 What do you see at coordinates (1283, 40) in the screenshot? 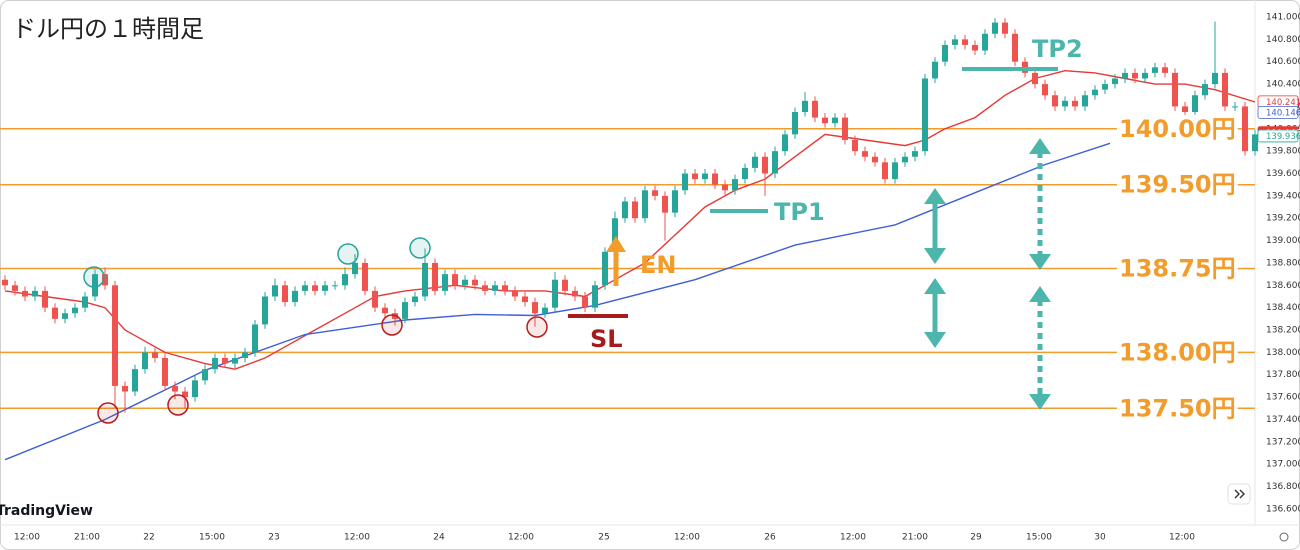
I see `y-tick-label: 140.800` at bounding box center [1283, 40].